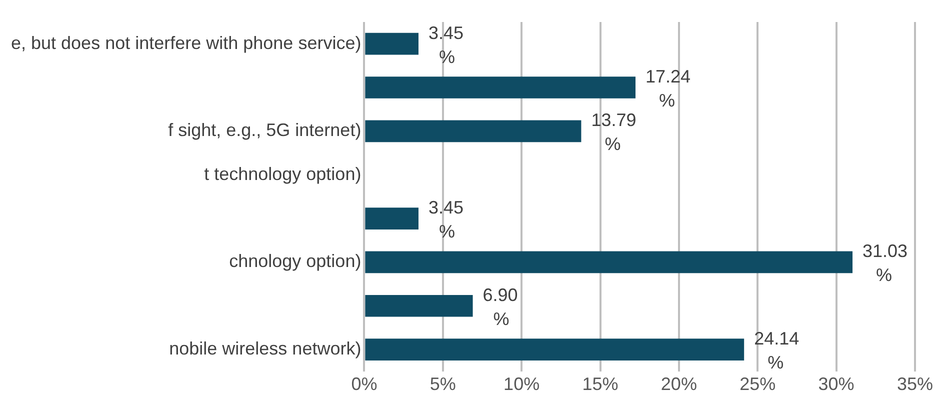  Describe the element at coordinates (613, 132) in the screenshot. I see `data-label: 13.79%` at that location.